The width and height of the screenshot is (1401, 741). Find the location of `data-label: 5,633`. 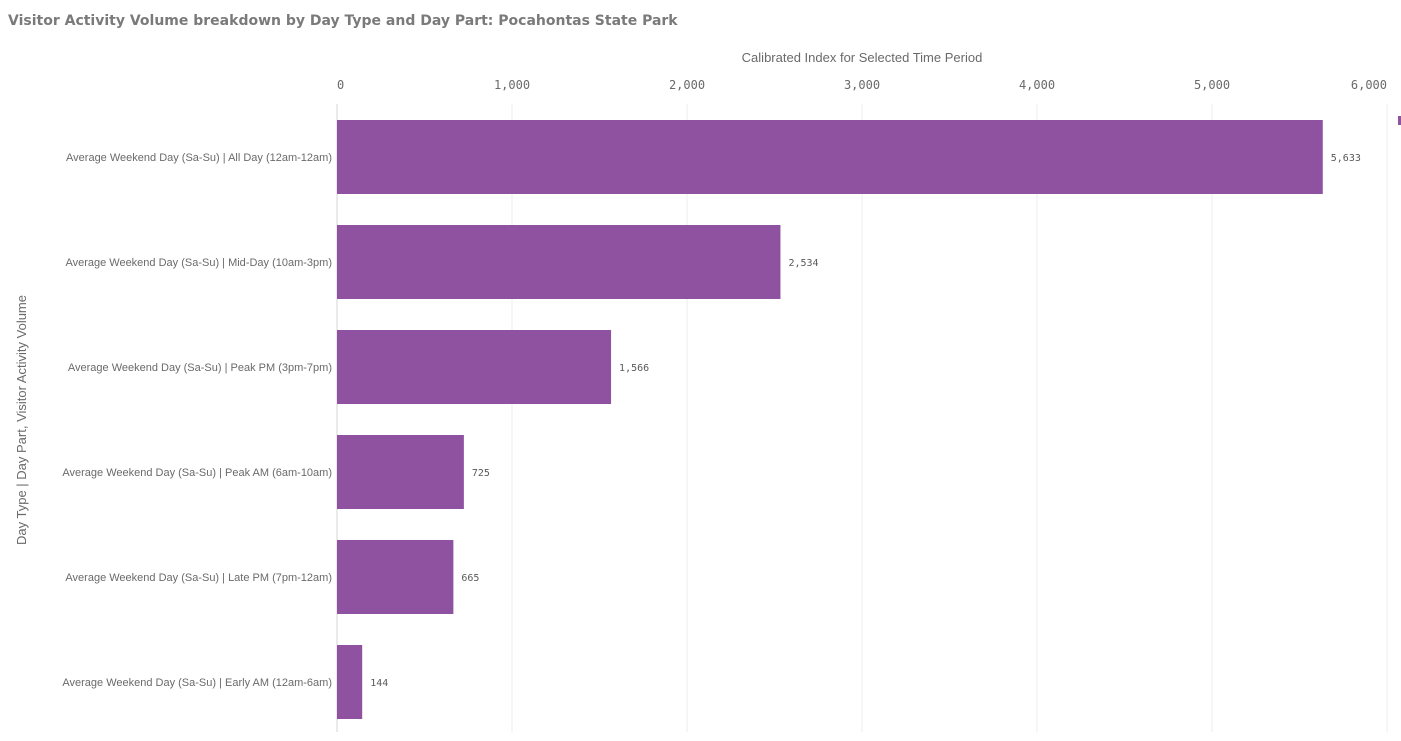

data-label: 5,633 is located at coordinates (1346, 158).